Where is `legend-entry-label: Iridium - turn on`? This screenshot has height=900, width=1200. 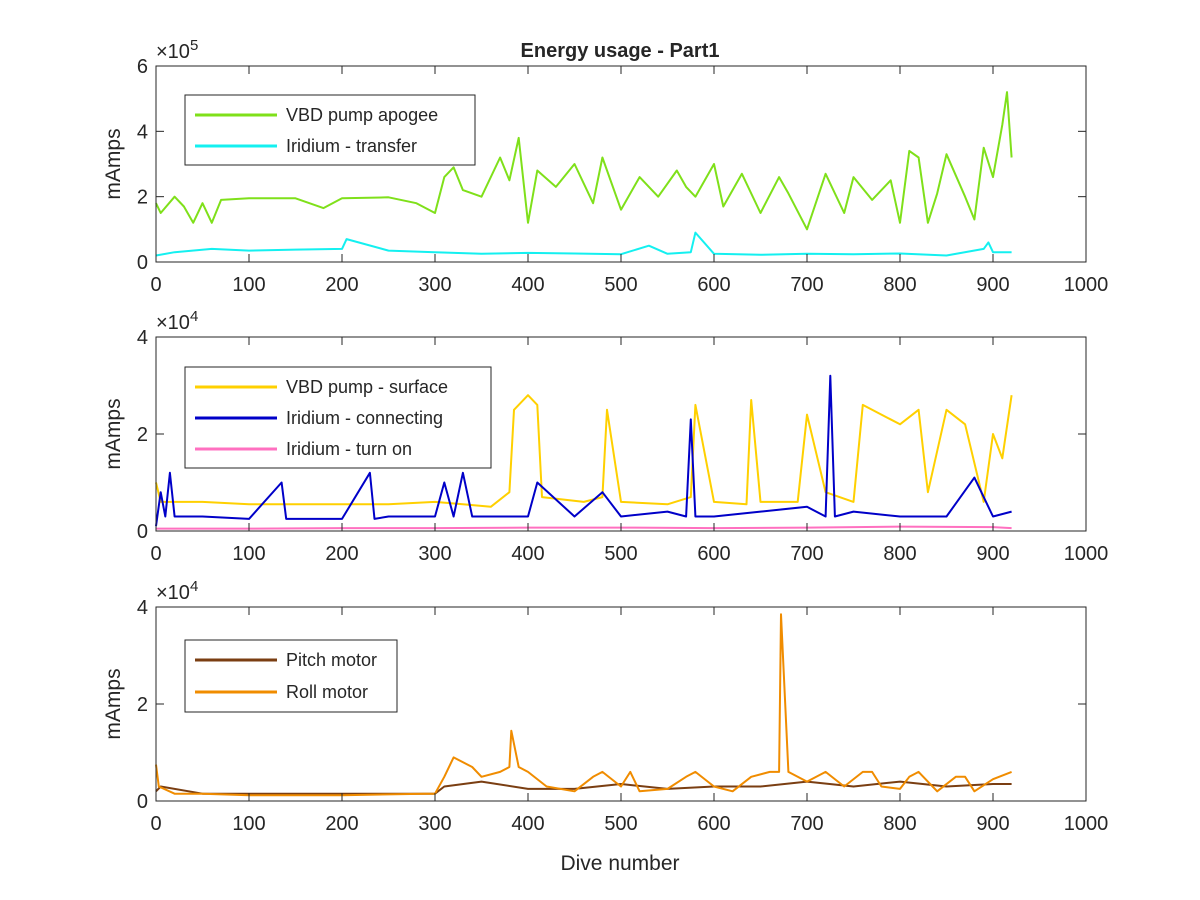
legend-entry-label: Iridium - turn on is located at coordinates (349, 449).